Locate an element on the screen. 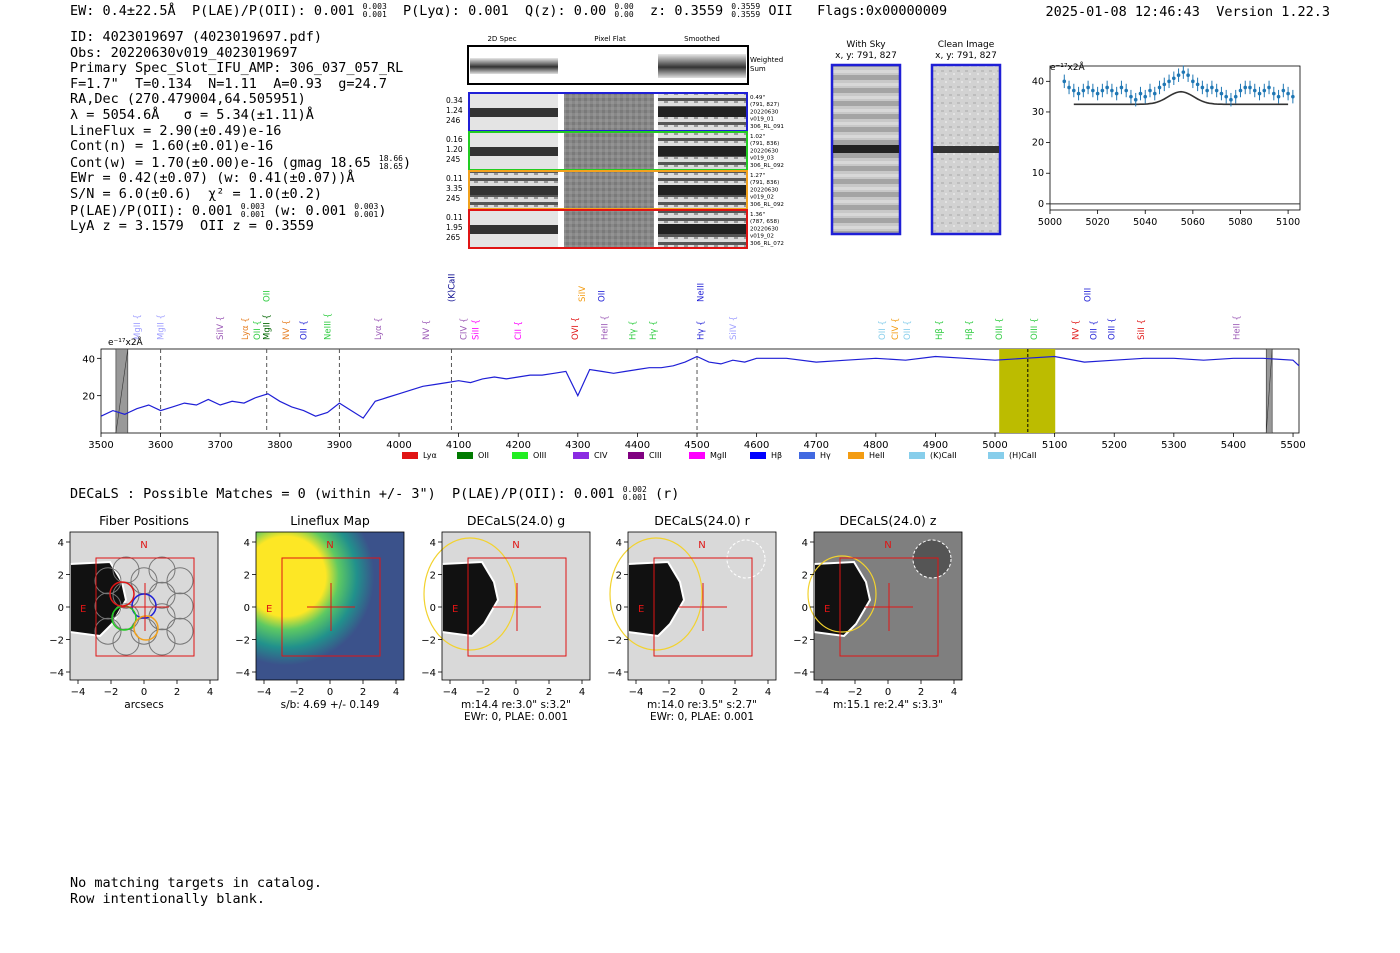 The height and width of the screenshot is (953, 1400). cutout-row-right-label: v019_02 is located at coordinates (762, 237).